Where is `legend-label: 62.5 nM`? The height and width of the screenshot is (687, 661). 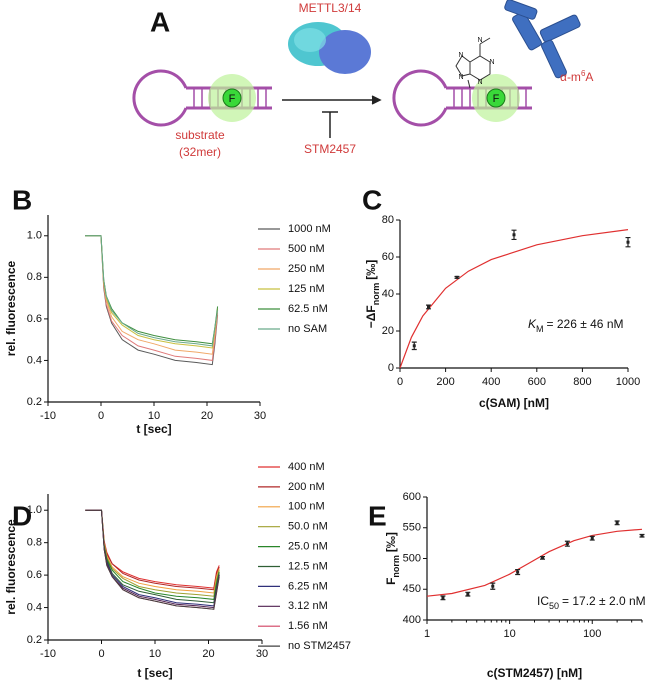
legend-label: 62.5 nM is located at coordinates (308, 309).